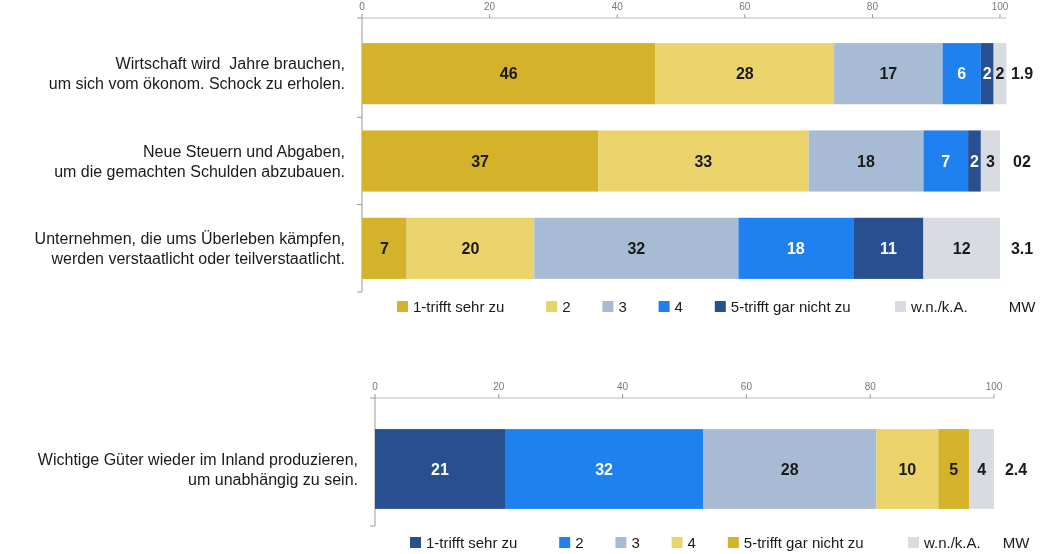  I want to click on data-label: 17, so click(888, 74).